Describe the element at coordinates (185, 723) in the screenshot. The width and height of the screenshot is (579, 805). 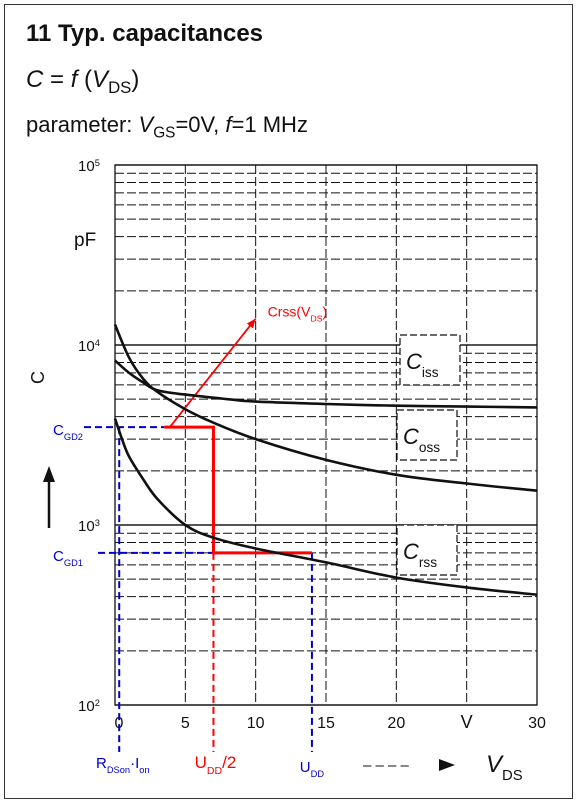
I see `x-tick-label: 5` at that location.